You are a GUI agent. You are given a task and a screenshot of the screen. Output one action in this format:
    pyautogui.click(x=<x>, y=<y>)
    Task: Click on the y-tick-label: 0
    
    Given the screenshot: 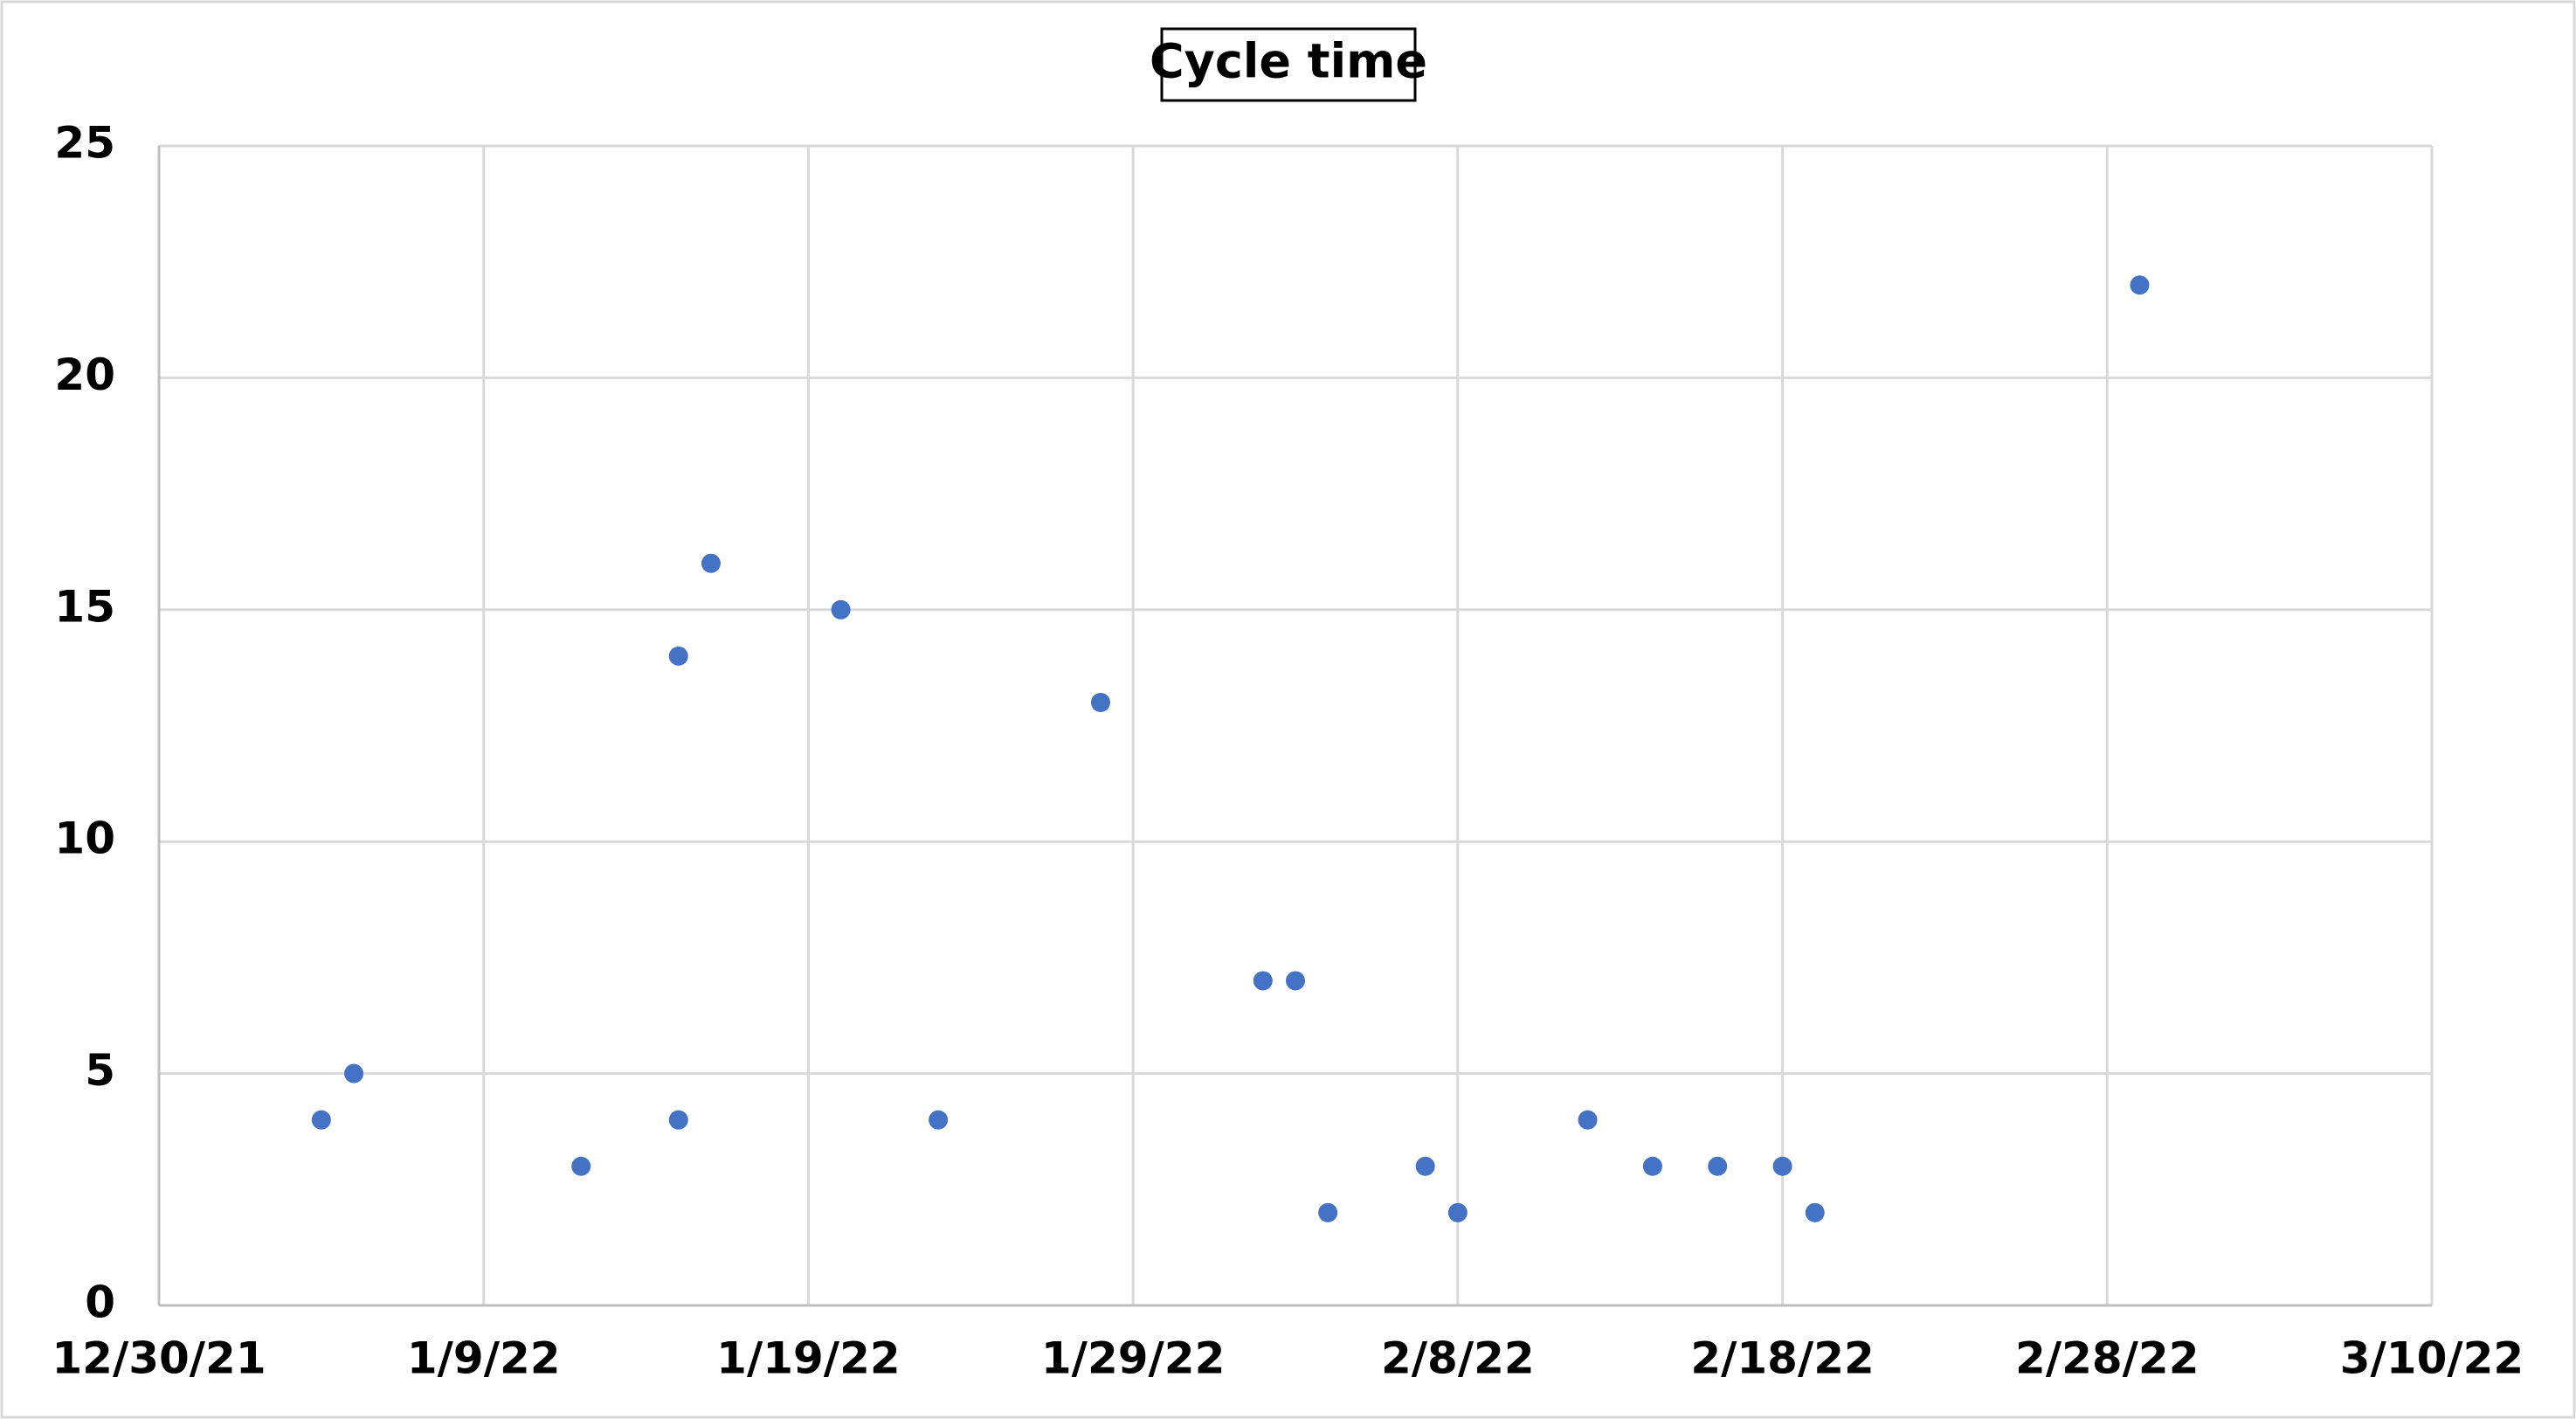 What is the action you would take?
    pyautogui.click(x=100, y=1302)
    